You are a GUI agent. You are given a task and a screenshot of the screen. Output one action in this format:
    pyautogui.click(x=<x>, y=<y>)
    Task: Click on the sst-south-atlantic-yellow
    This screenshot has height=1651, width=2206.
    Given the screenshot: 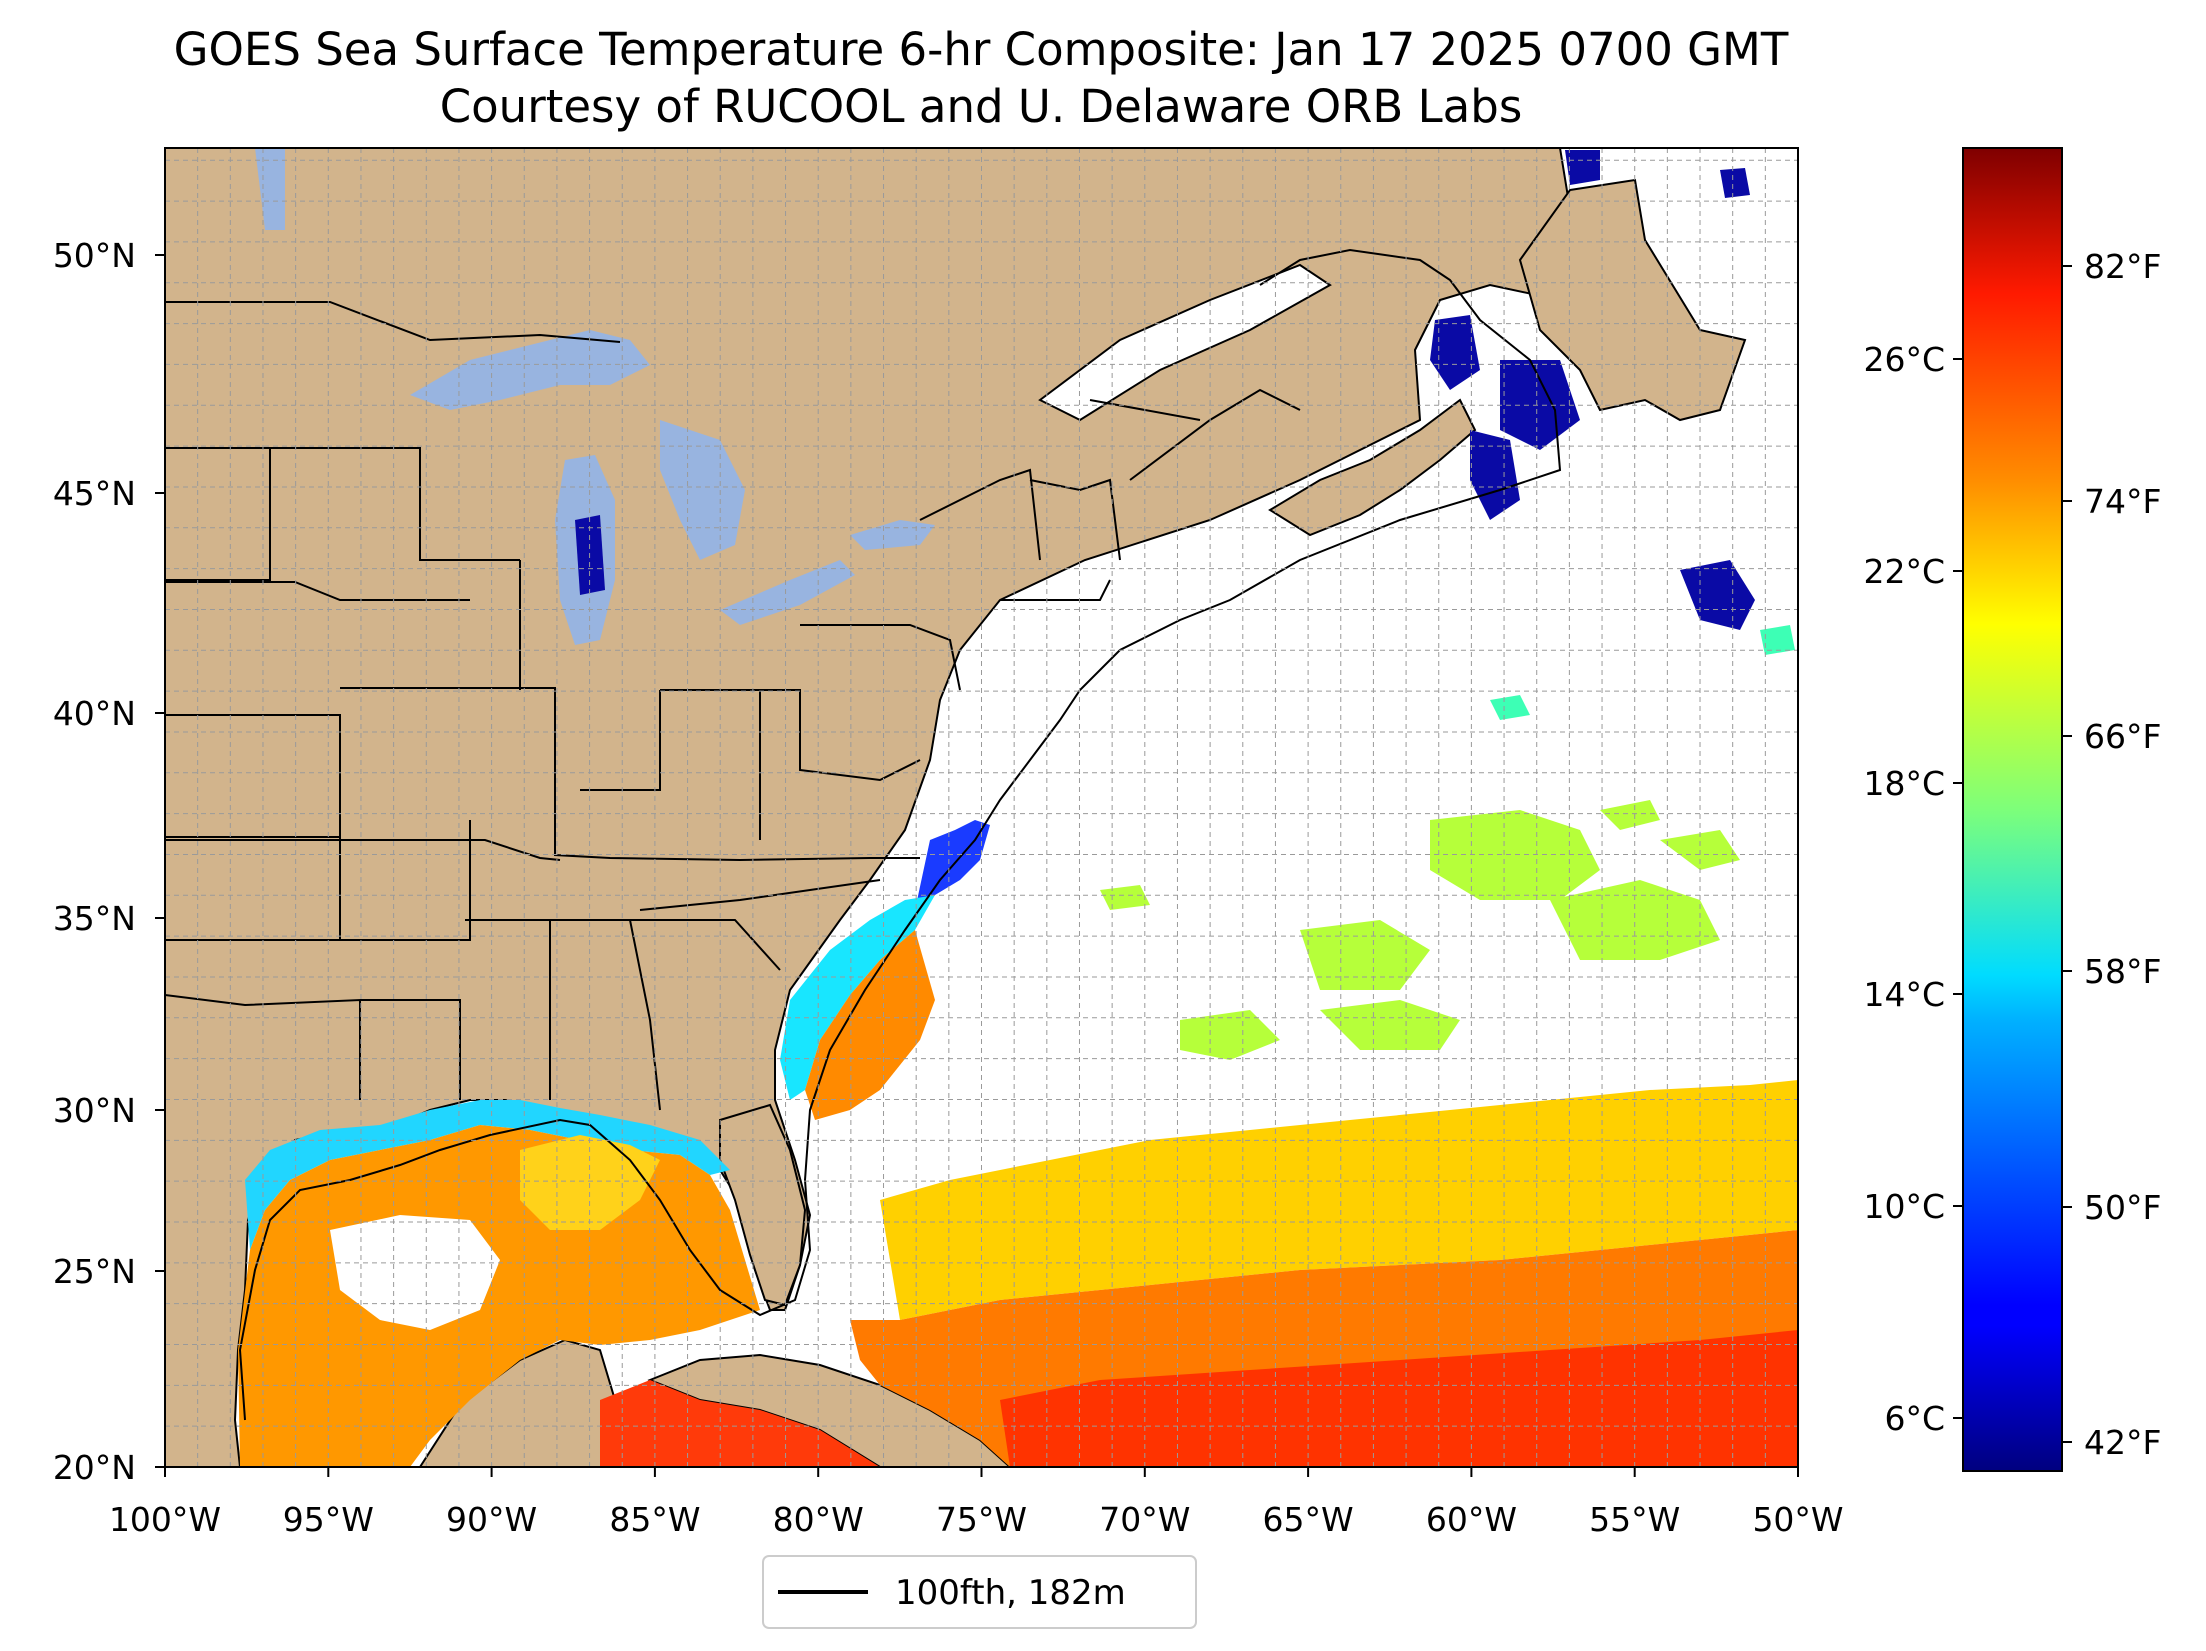 What is the action you would take?
    pyautogui.click(x=1339, y=1200)
    